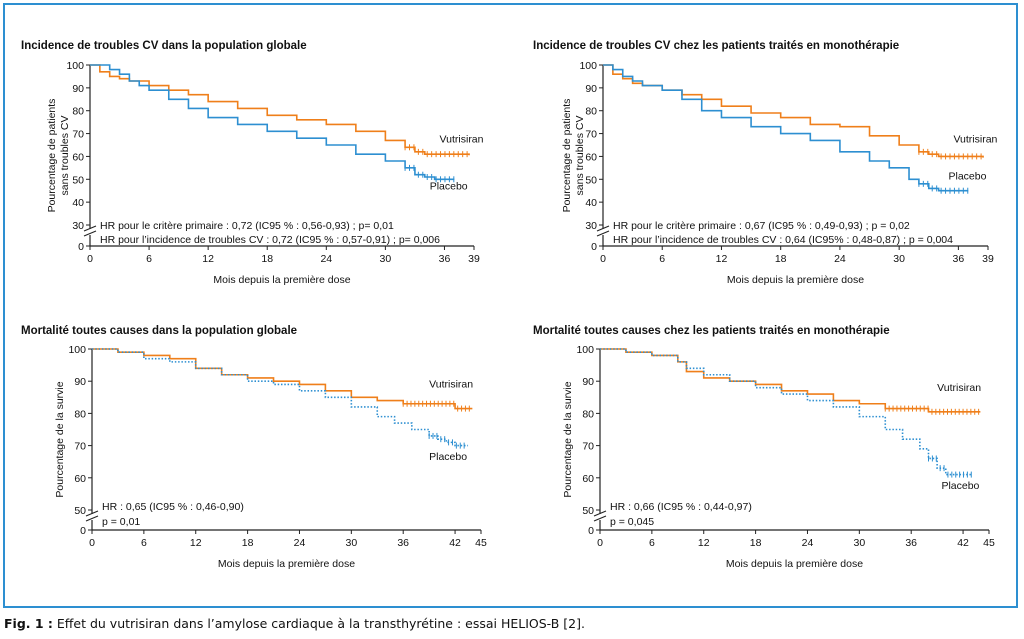  Describe the element at coordinates (568, 439) in the screenshot. I see `y-axis-label: Pourcentage de la survie` at that location.